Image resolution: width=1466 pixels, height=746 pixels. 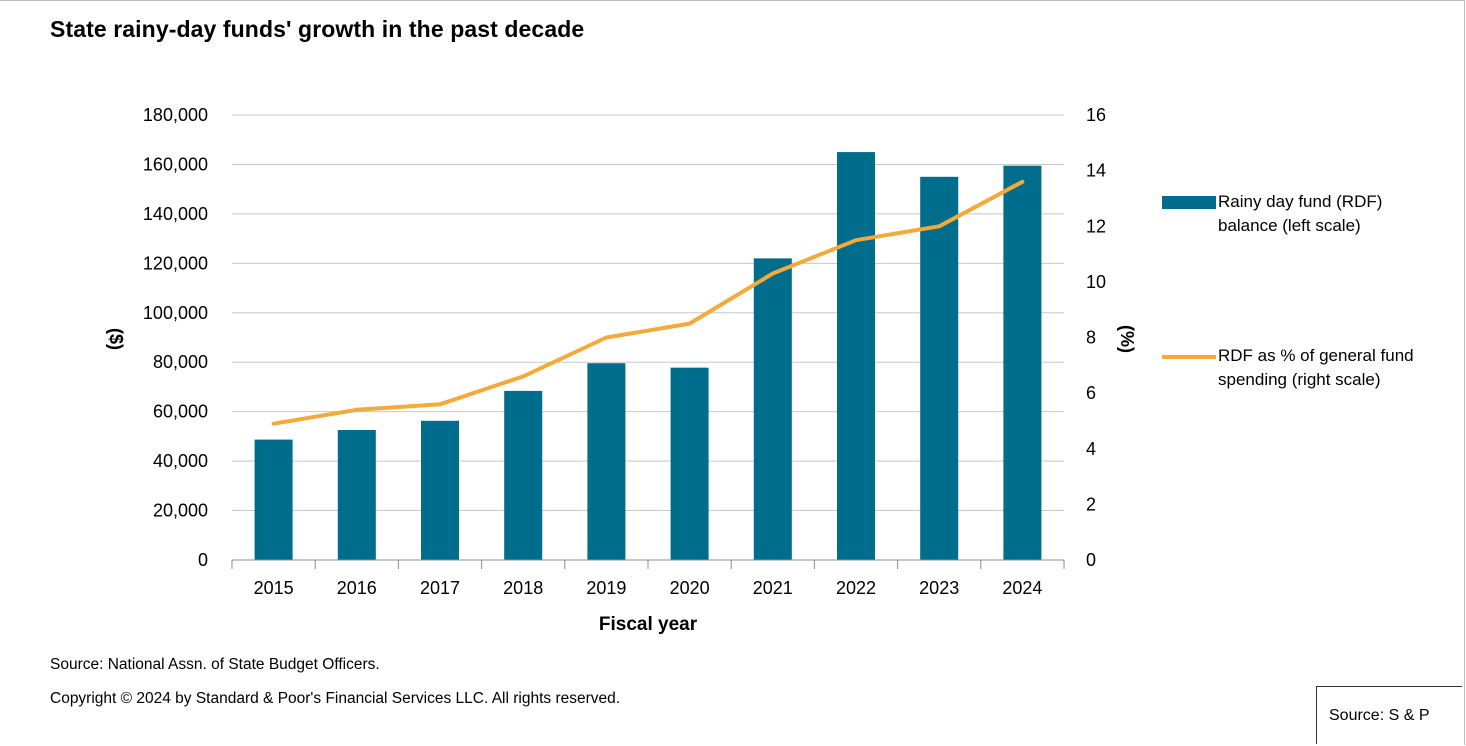 I want to click on x-tick-label: 2015, so click(x=274, y=588).